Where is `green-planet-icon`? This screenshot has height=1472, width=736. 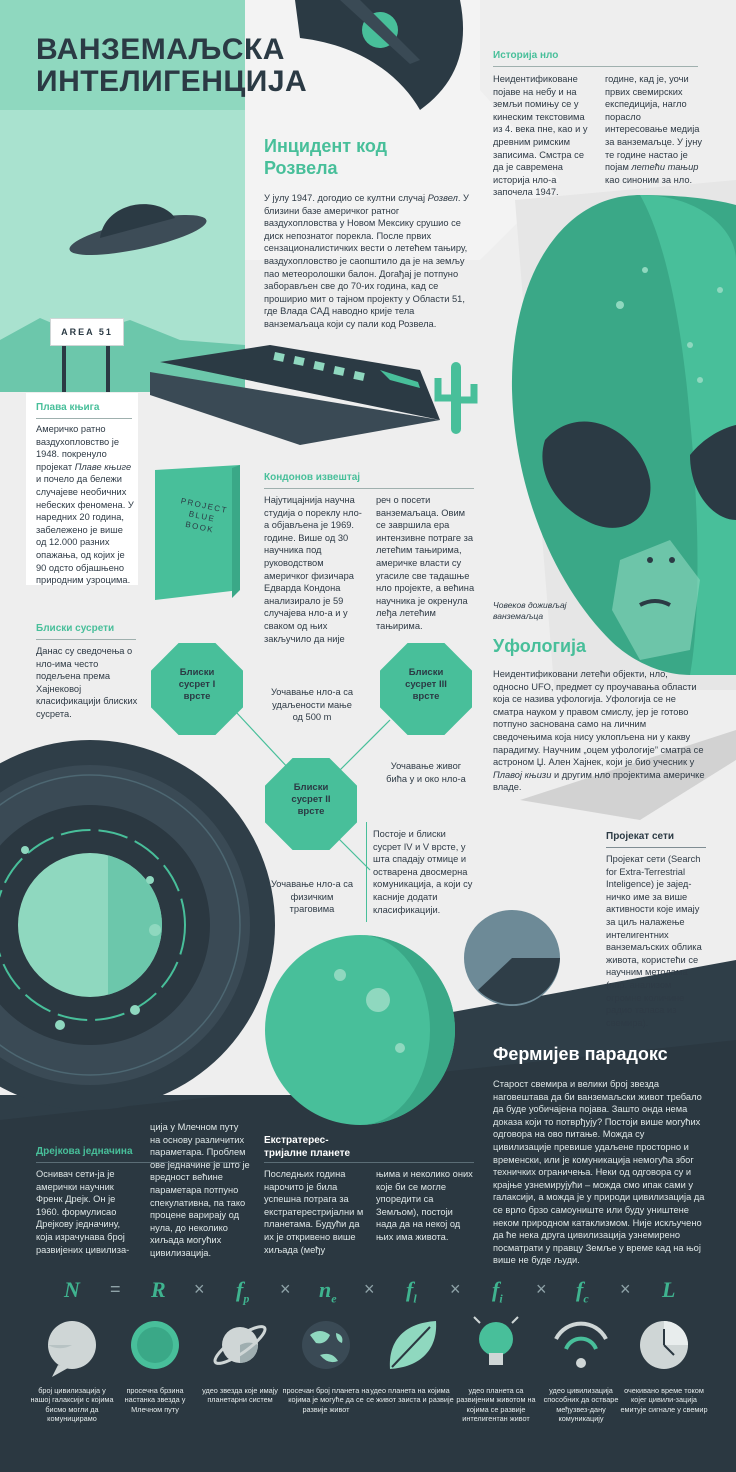
green-planet-icon is located at coordinates (360, 1030).